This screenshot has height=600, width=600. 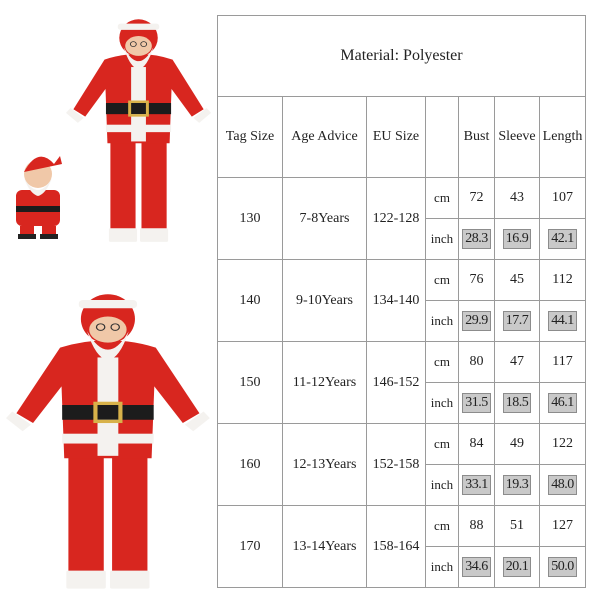 I want to click on sleeve-inch-value: 20.1, so click(x=517, y=567).